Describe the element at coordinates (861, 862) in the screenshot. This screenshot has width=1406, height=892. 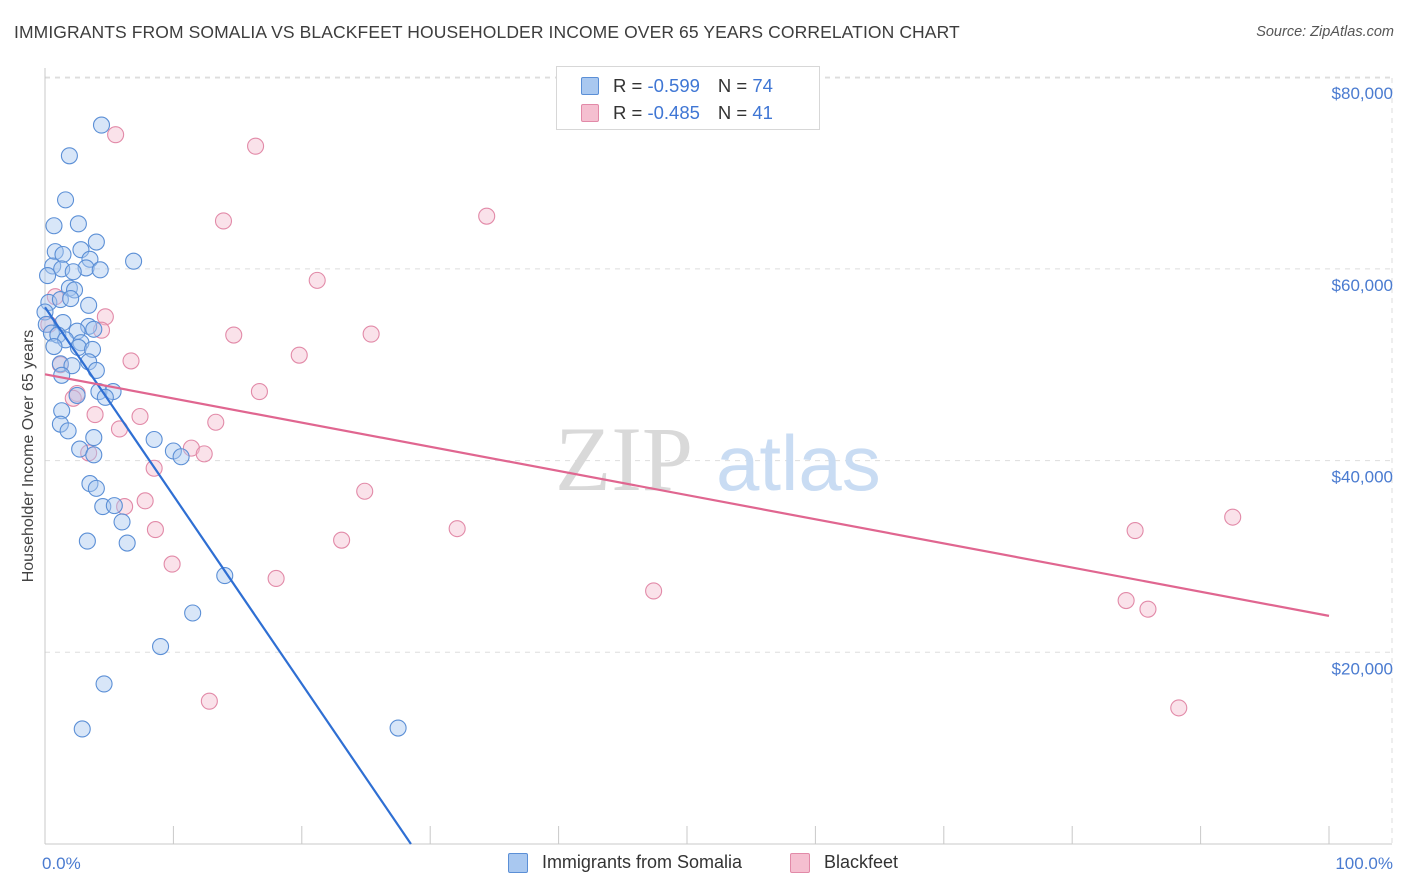
I see `legend-label-blackfeet: Blackfeet` at that location.